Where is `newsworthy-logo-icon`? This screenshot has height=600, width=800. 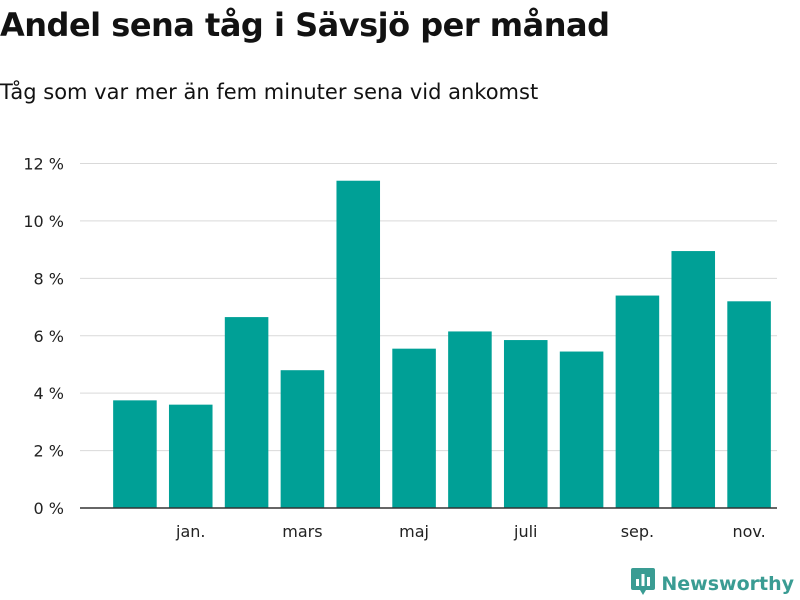
newsworthy-logo-icon is located at coordinates (643, 584).